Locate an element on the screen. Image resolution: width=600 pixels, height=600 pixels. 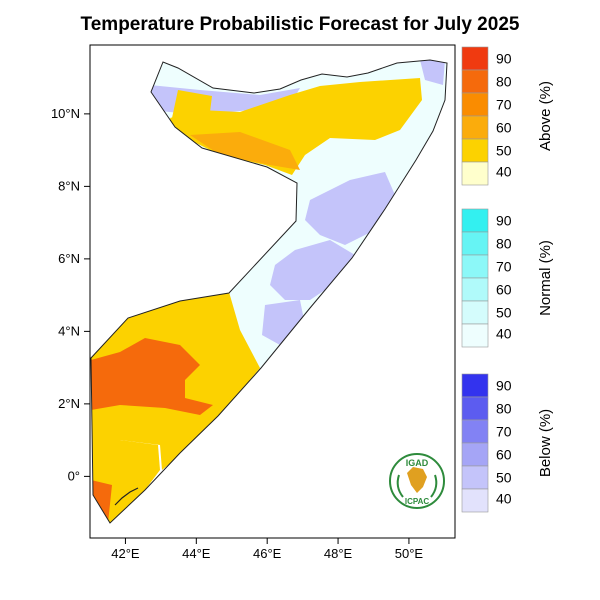
x-axis: 42°E 44°E 46°E 48°E 50°E is located at coordinates (267, 549).